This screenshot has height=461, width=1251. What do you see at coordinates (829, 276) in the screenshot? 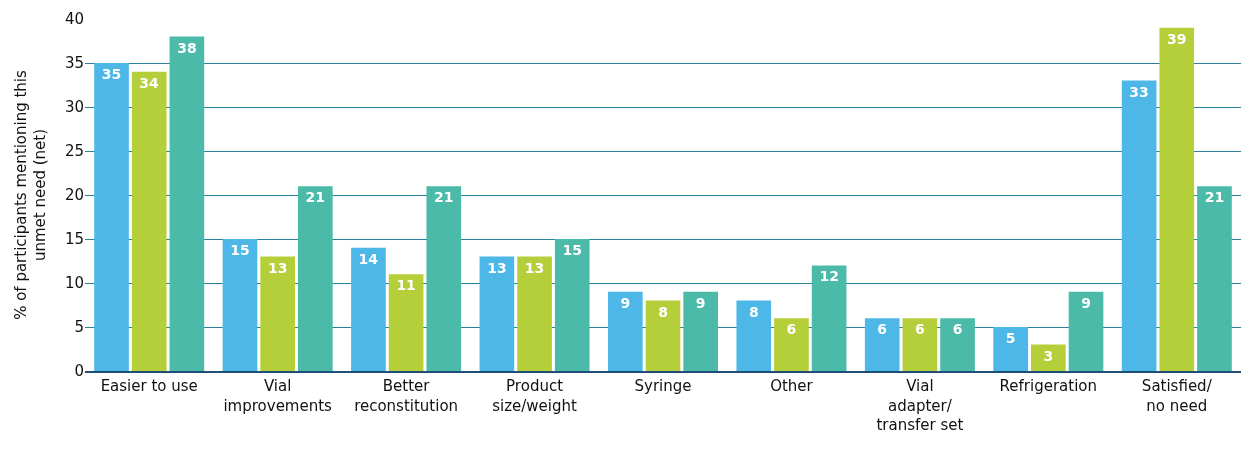
I see `data-label: 12` at bounding box center [829, 276].